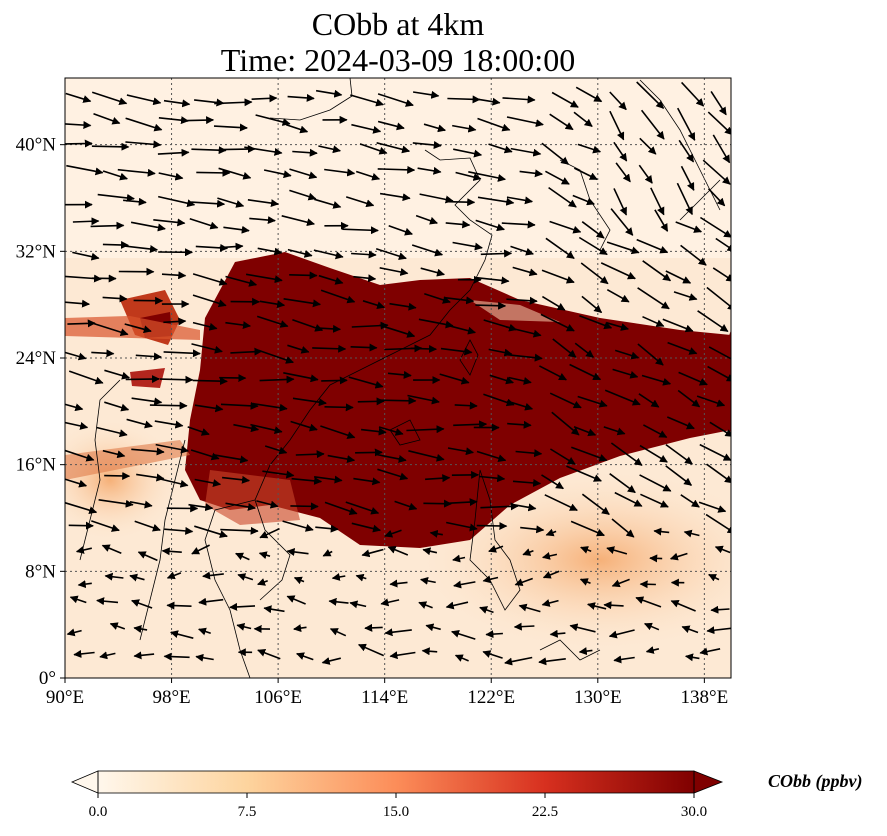 The width and height of the screenshot is (887, 836). Describe the element at coordinates (65, 697) in the screenshot. I see `lon-tick-label: 90°E` at that location.